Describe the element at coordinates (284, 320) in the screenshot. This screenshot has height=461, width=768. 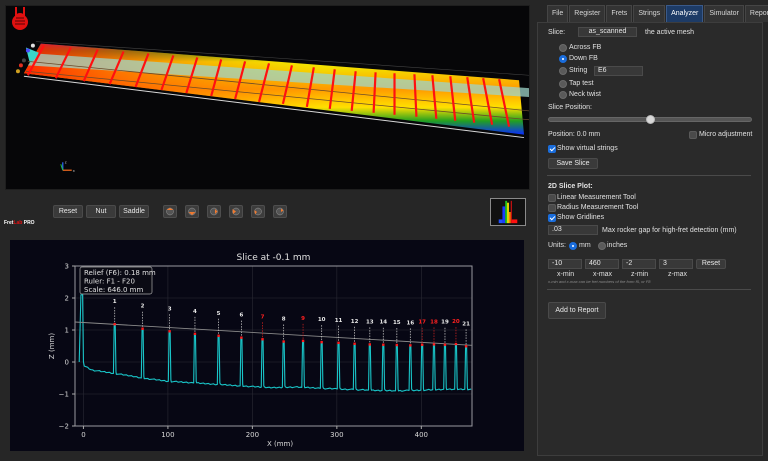
I see `fret-number-label: 8` at that location.